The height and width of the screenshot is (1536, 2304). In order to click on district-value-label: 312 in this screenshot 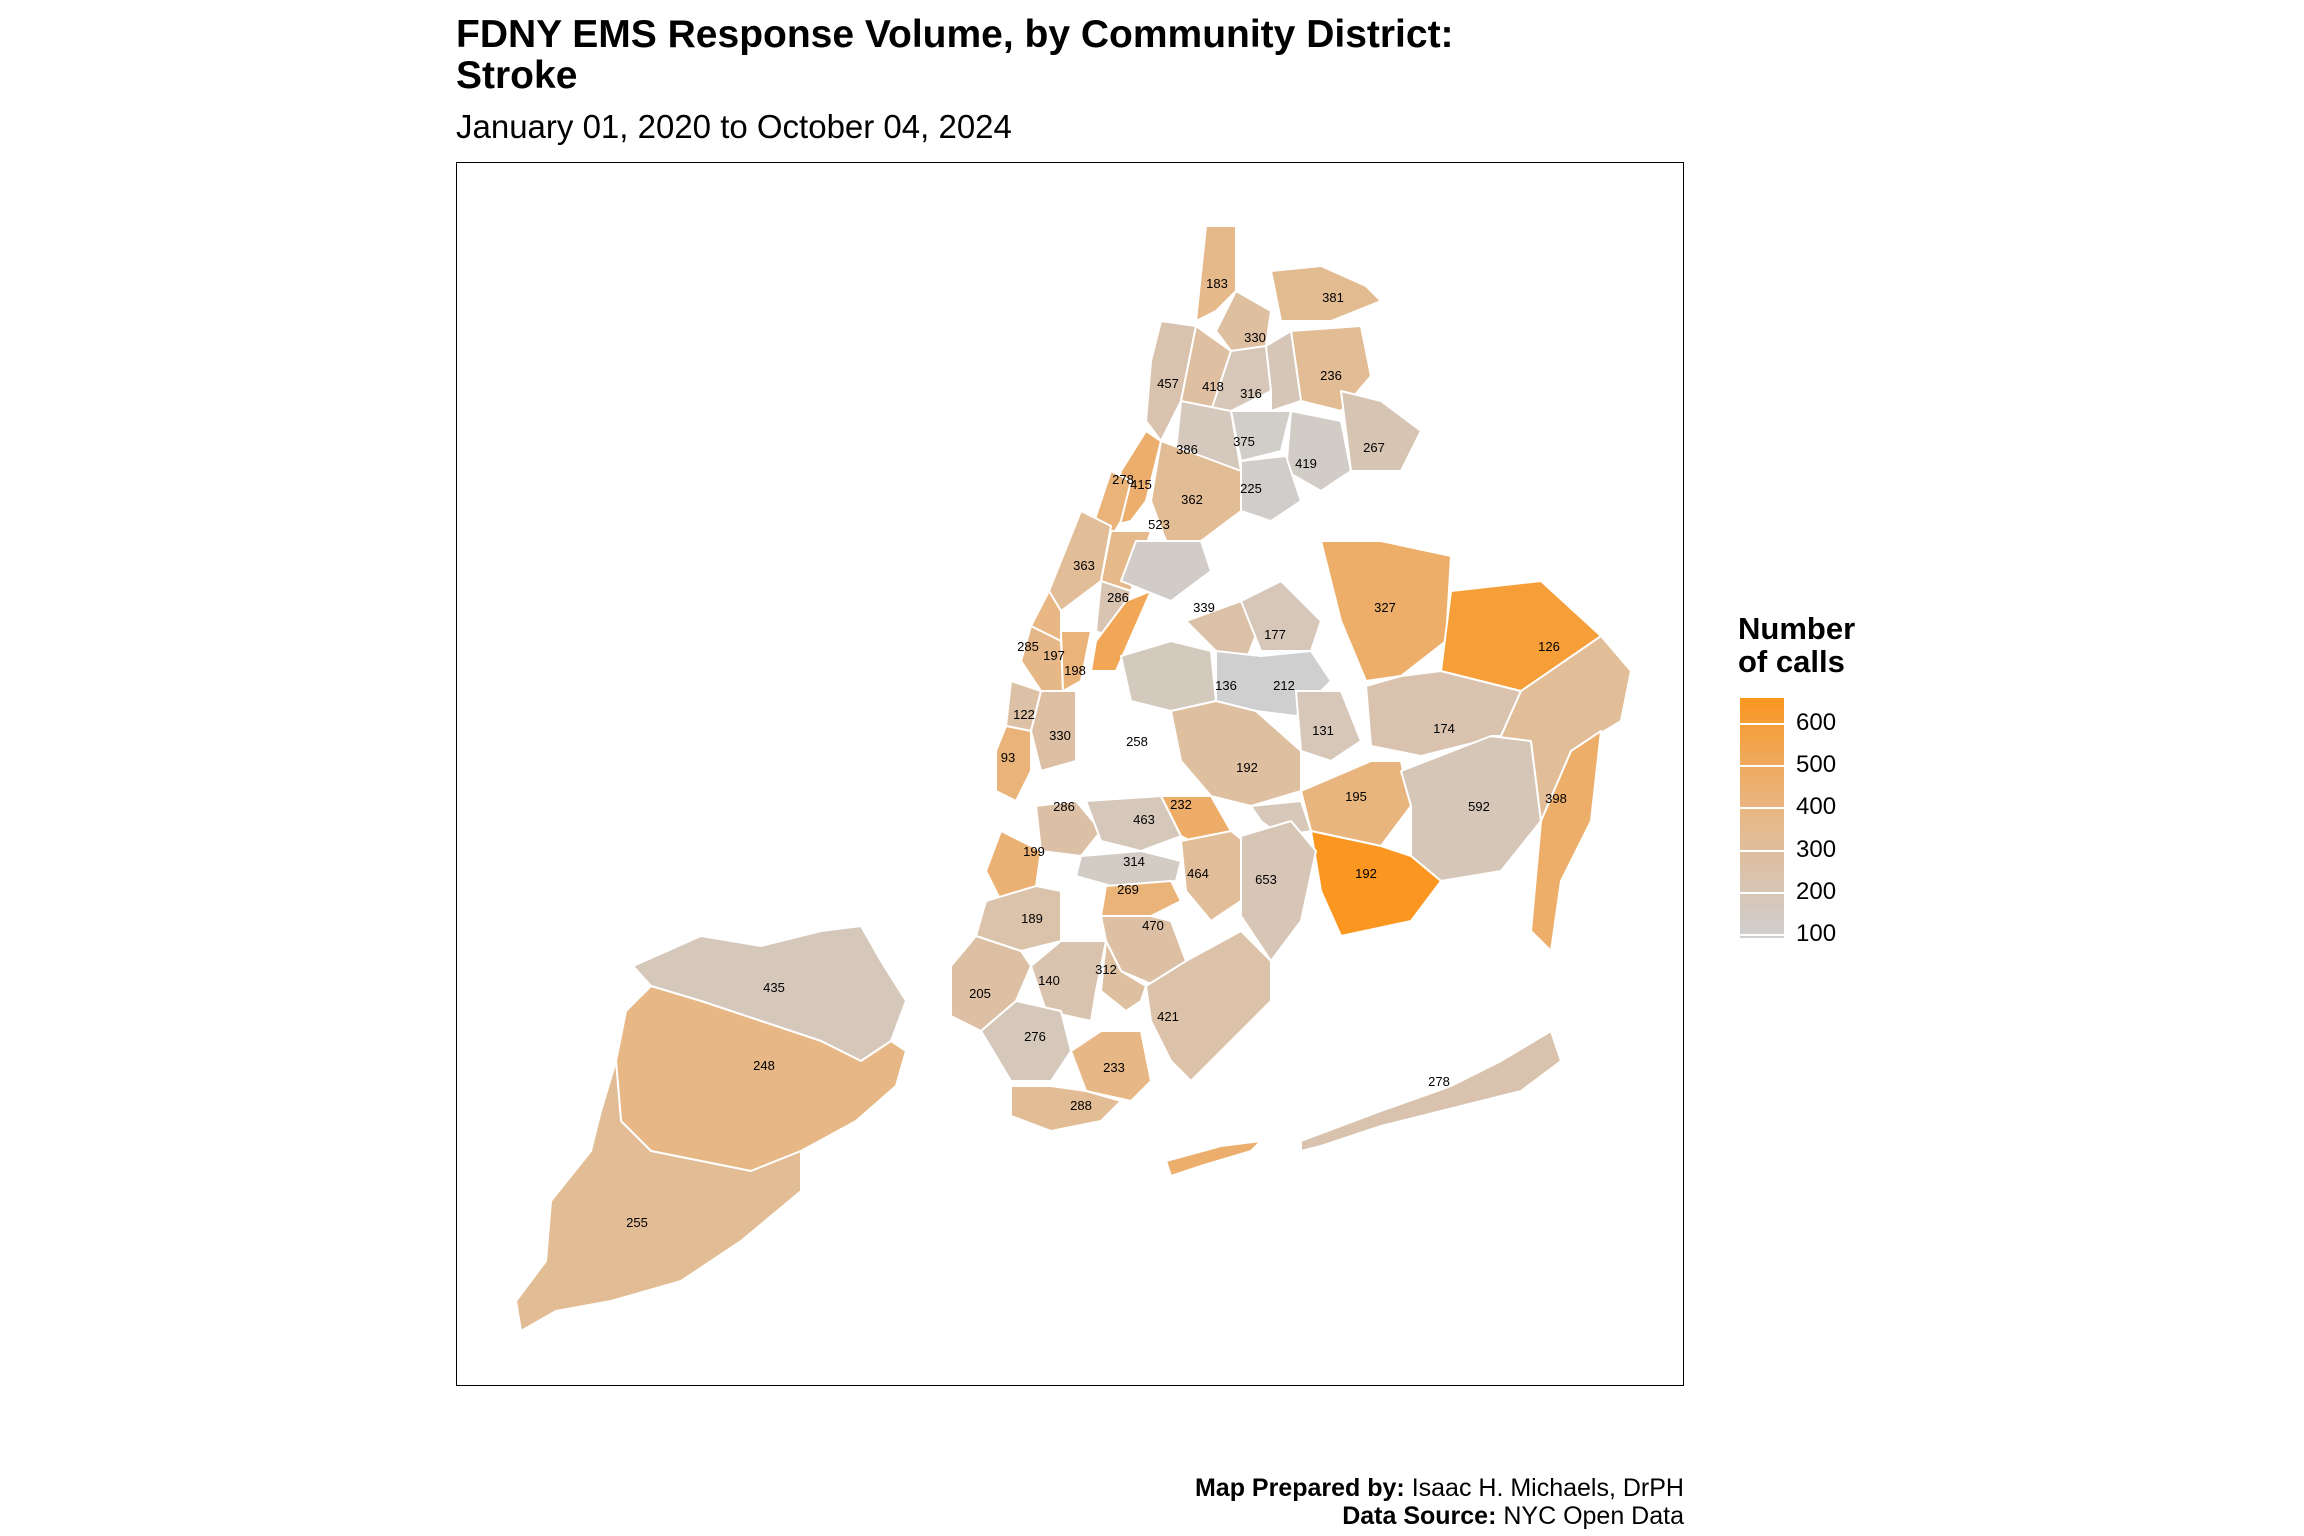, I will do `click(1106, 969)`.